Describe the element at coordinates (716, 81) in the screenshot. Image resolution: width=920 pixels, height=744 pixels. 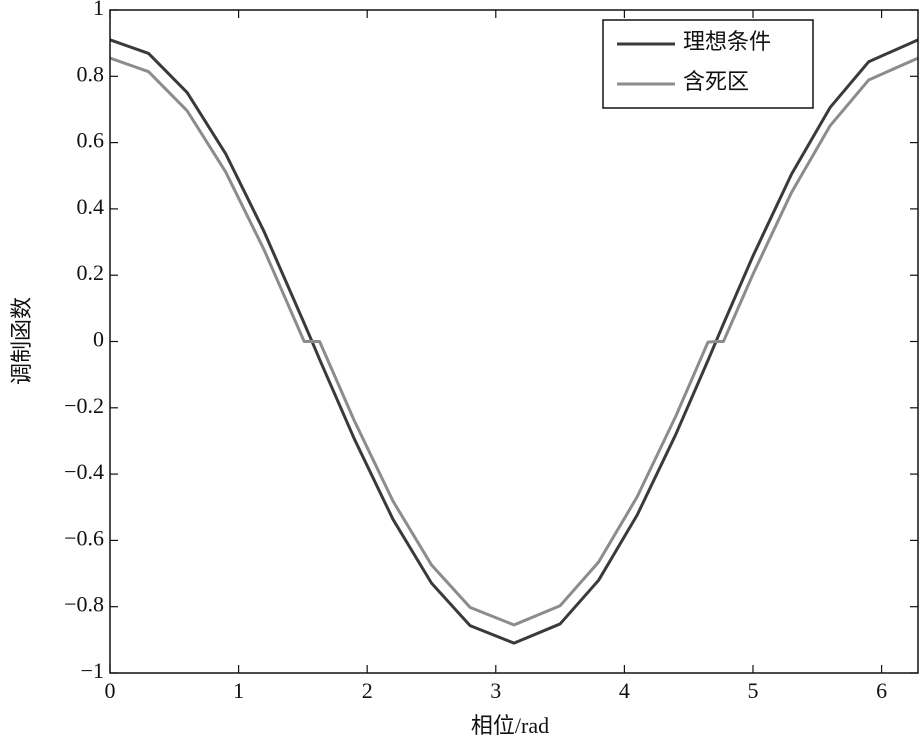
I see `legend-label: 含死区` at that location.